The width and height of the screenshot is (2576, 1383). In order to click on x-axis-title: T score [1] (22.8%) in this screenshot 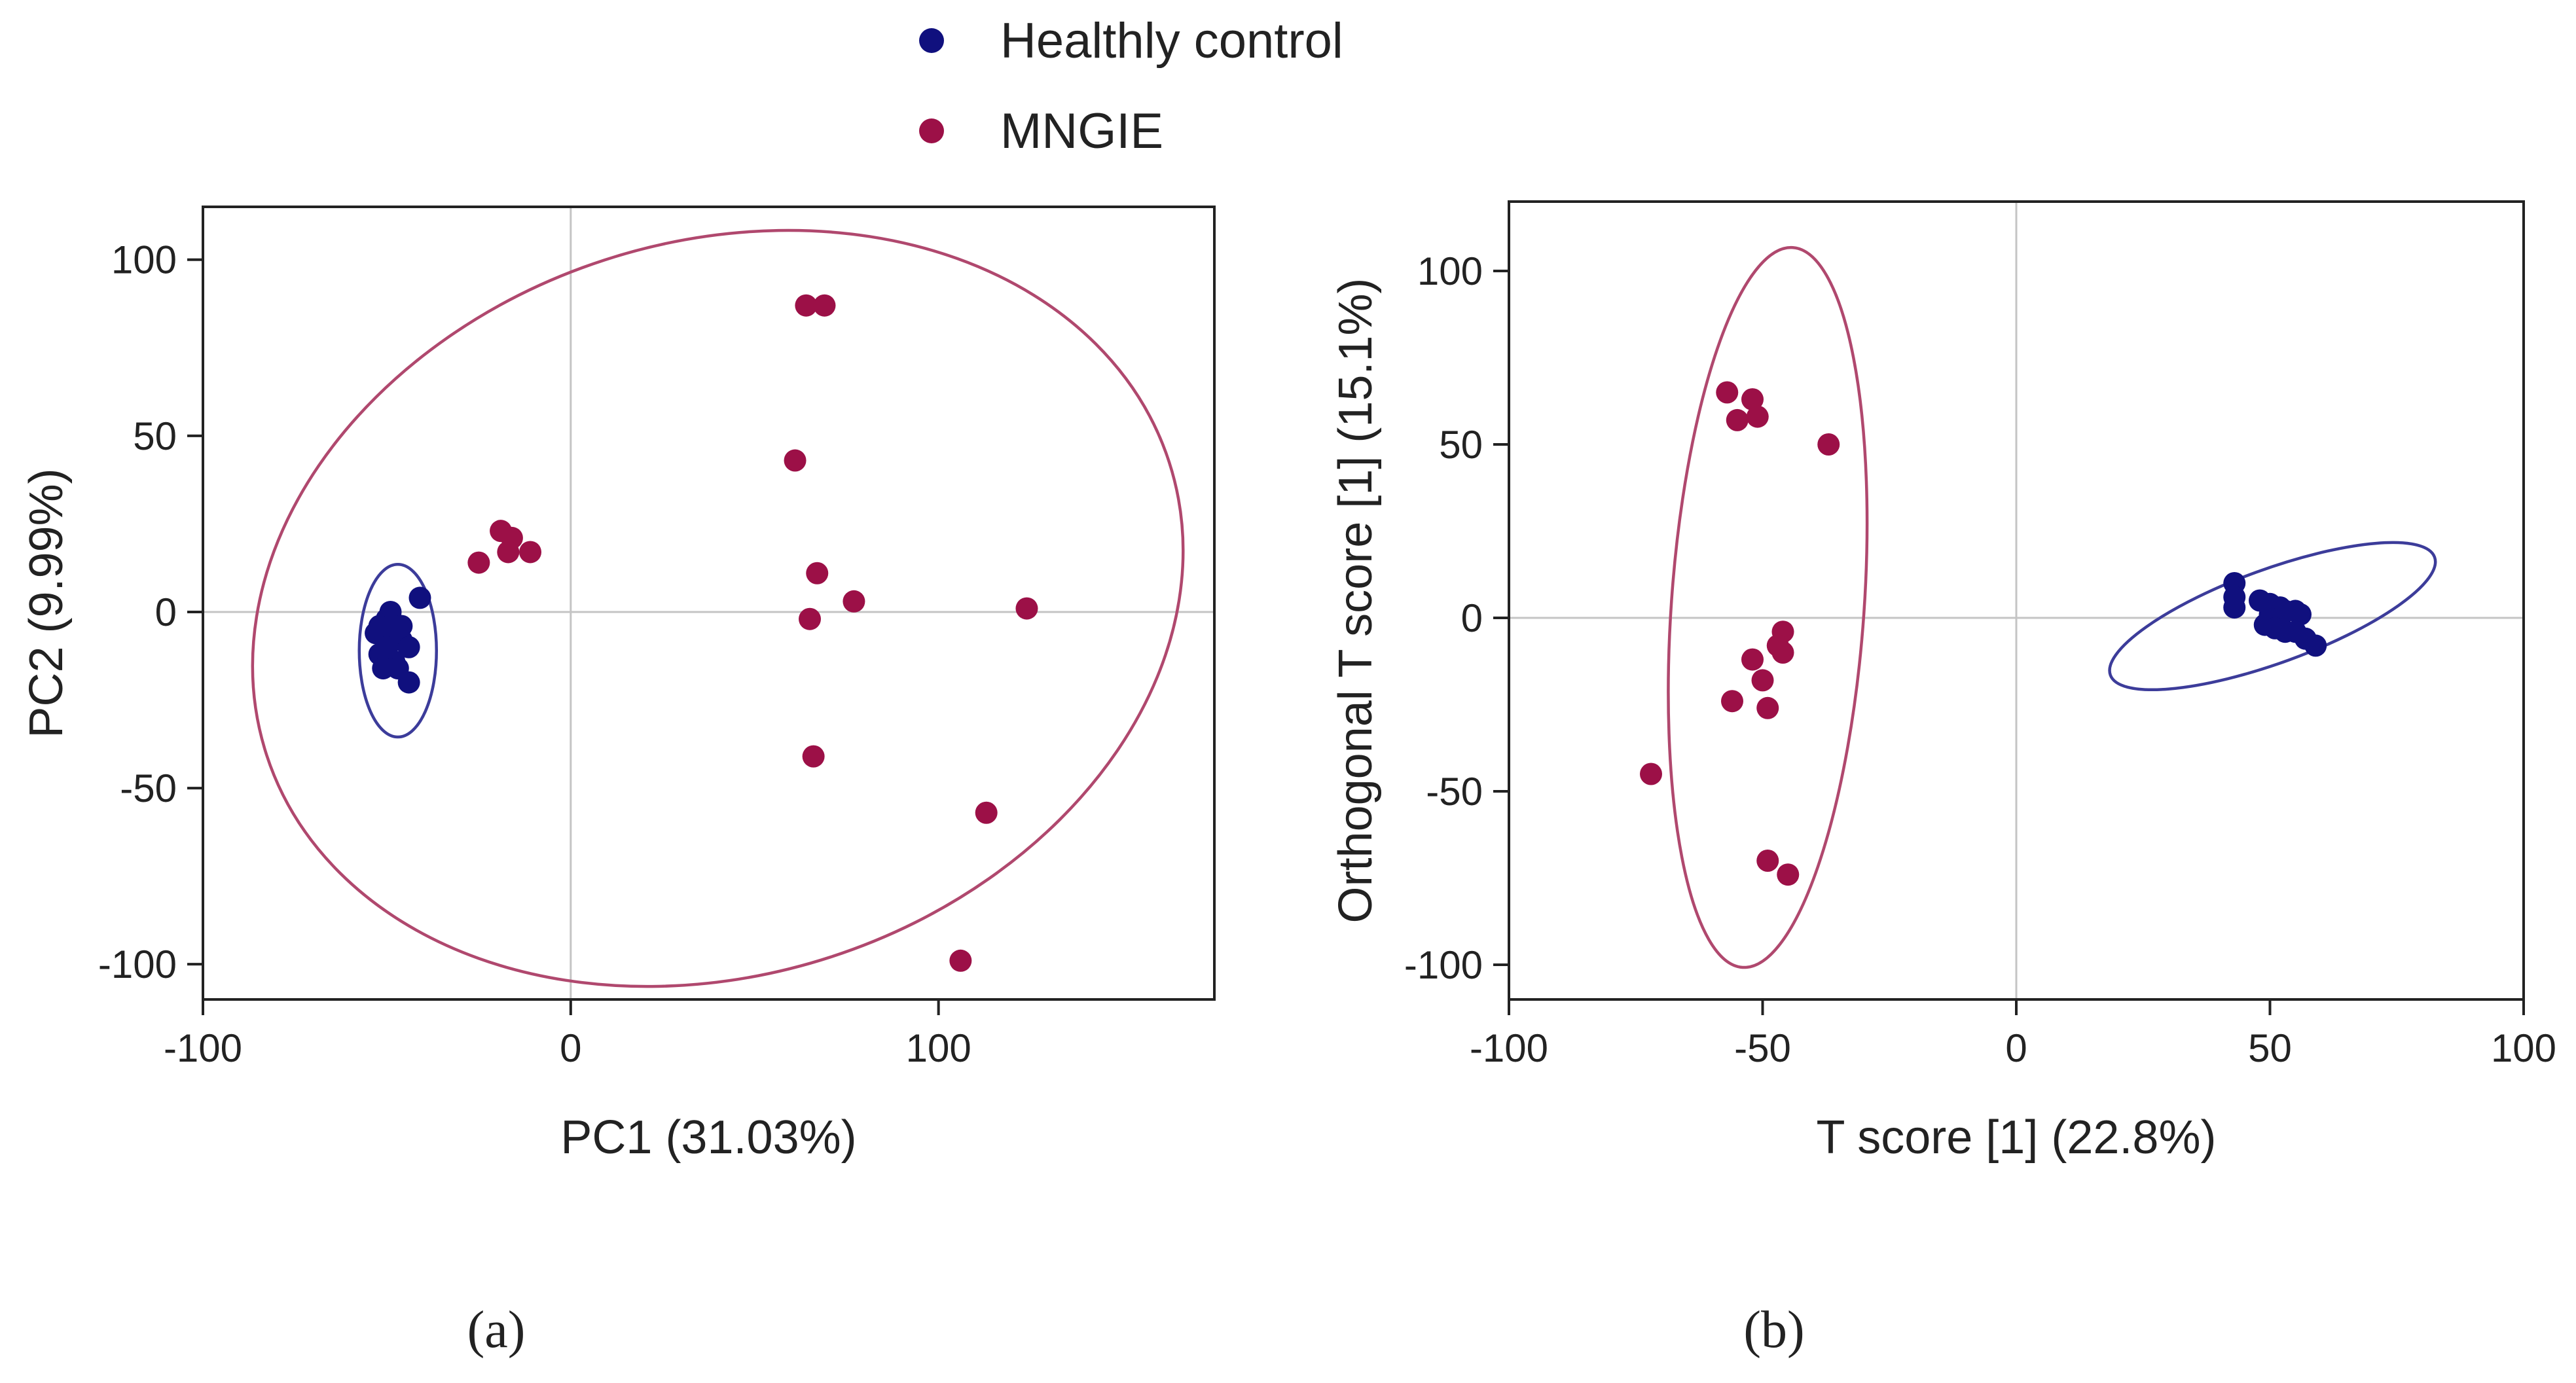, I will do `click(2017, 1137)`.